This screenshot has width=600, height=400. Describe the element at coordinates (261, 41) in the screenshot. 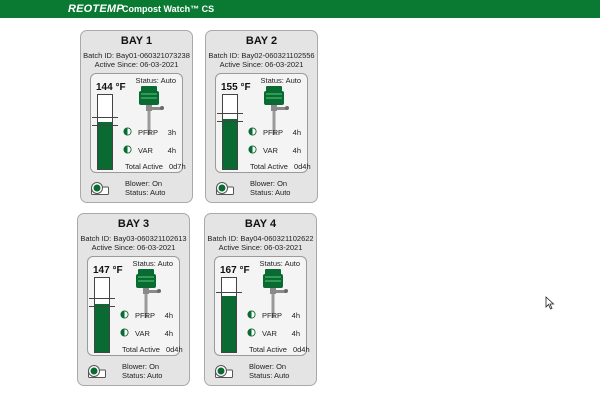

I see `bay-title: BAY 2` at that location.